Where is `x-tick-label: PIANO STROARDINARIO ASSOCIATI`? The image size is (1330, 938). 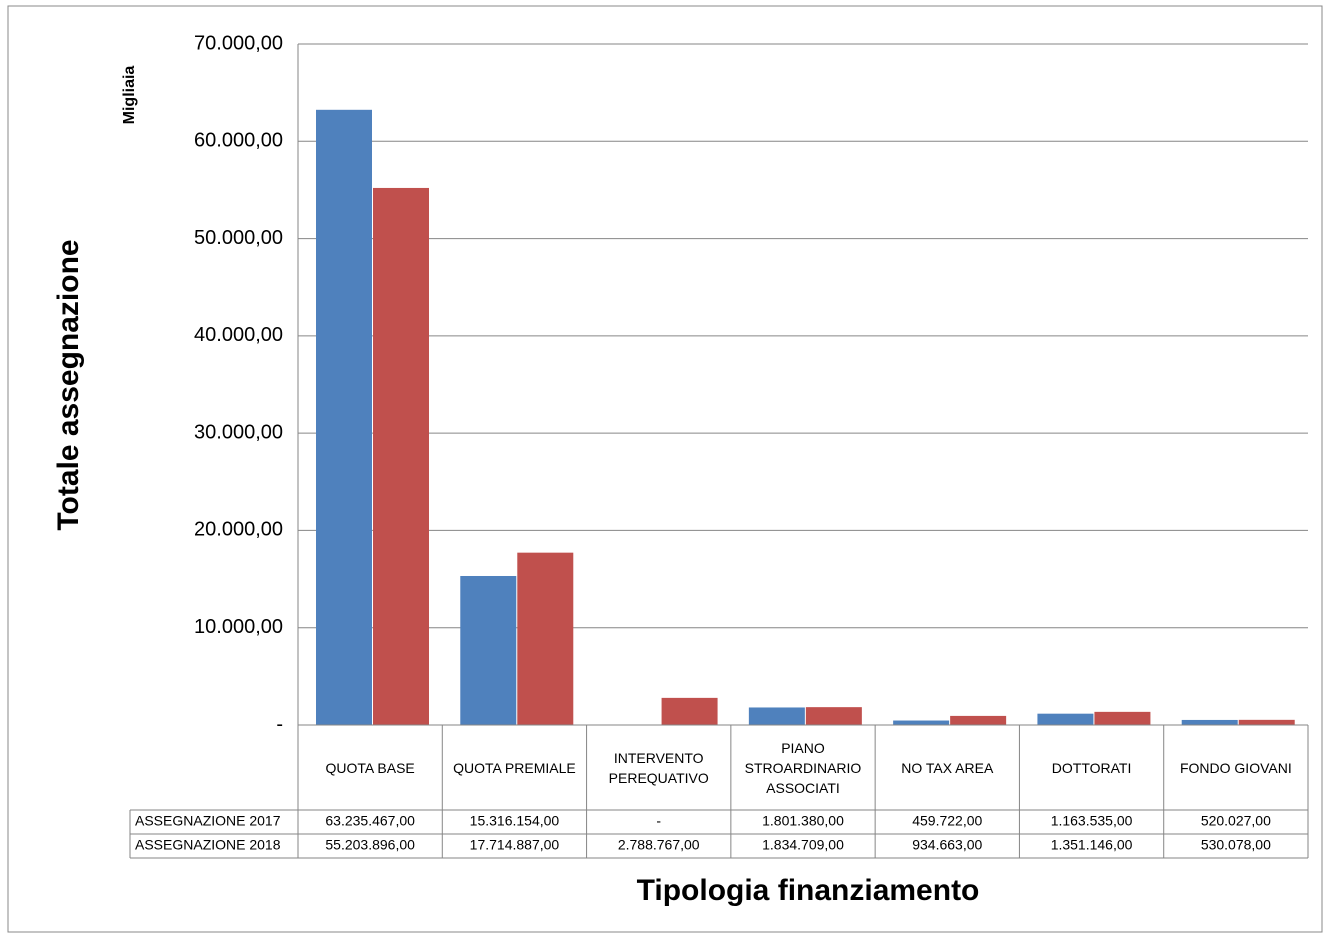 x-tick-label: PIANO STROARDINARIO ASSOCIATI is located at coordinates (803, 767).